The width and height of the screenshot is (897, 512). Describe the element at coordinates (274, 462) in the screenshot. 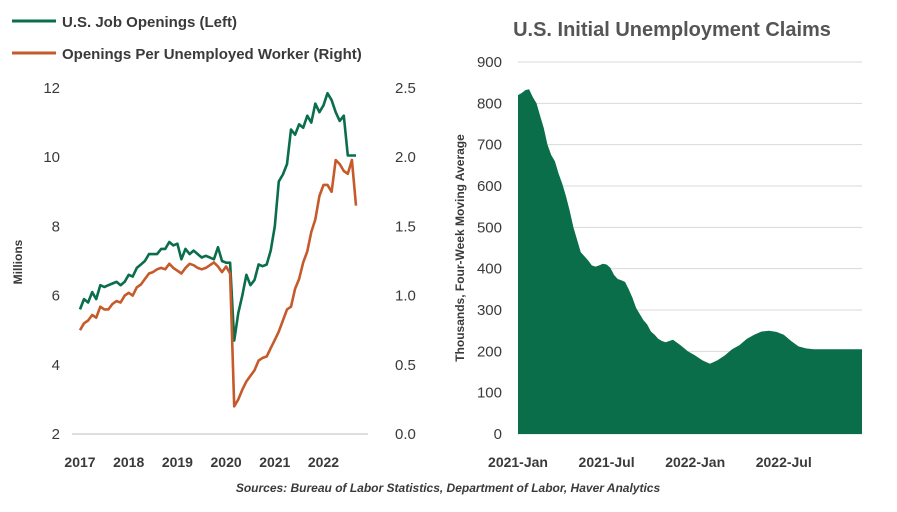

I see `left-x-tick-label: 2021` at that location.